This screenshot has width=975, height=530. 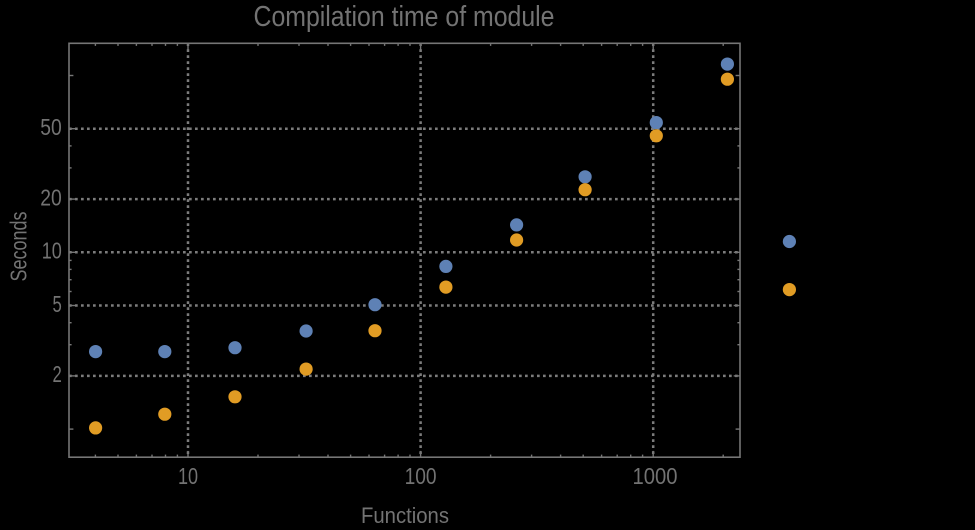 What do you see at coordinates (405, 514) in the screenshot?
I see `svg-text: Functions` at bounding box center [405, 514].